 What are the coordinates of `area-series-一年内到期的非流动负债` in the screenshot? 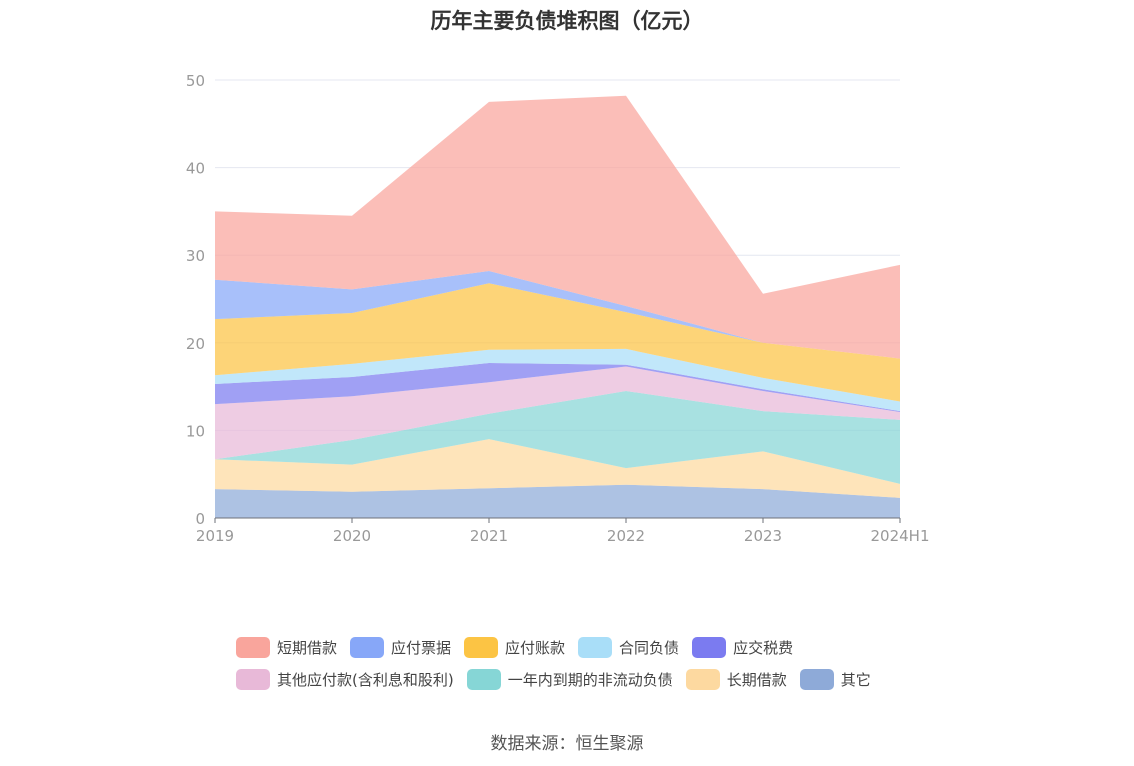 It's located at (557, 437).